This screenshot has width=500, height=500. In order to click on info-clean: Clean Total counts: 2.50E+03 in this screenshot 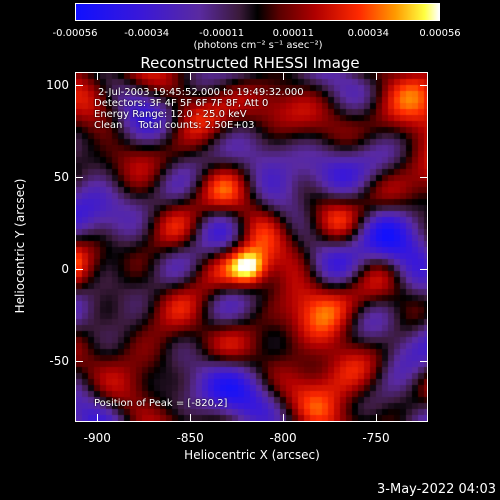, I will do `click(174, 125)`.